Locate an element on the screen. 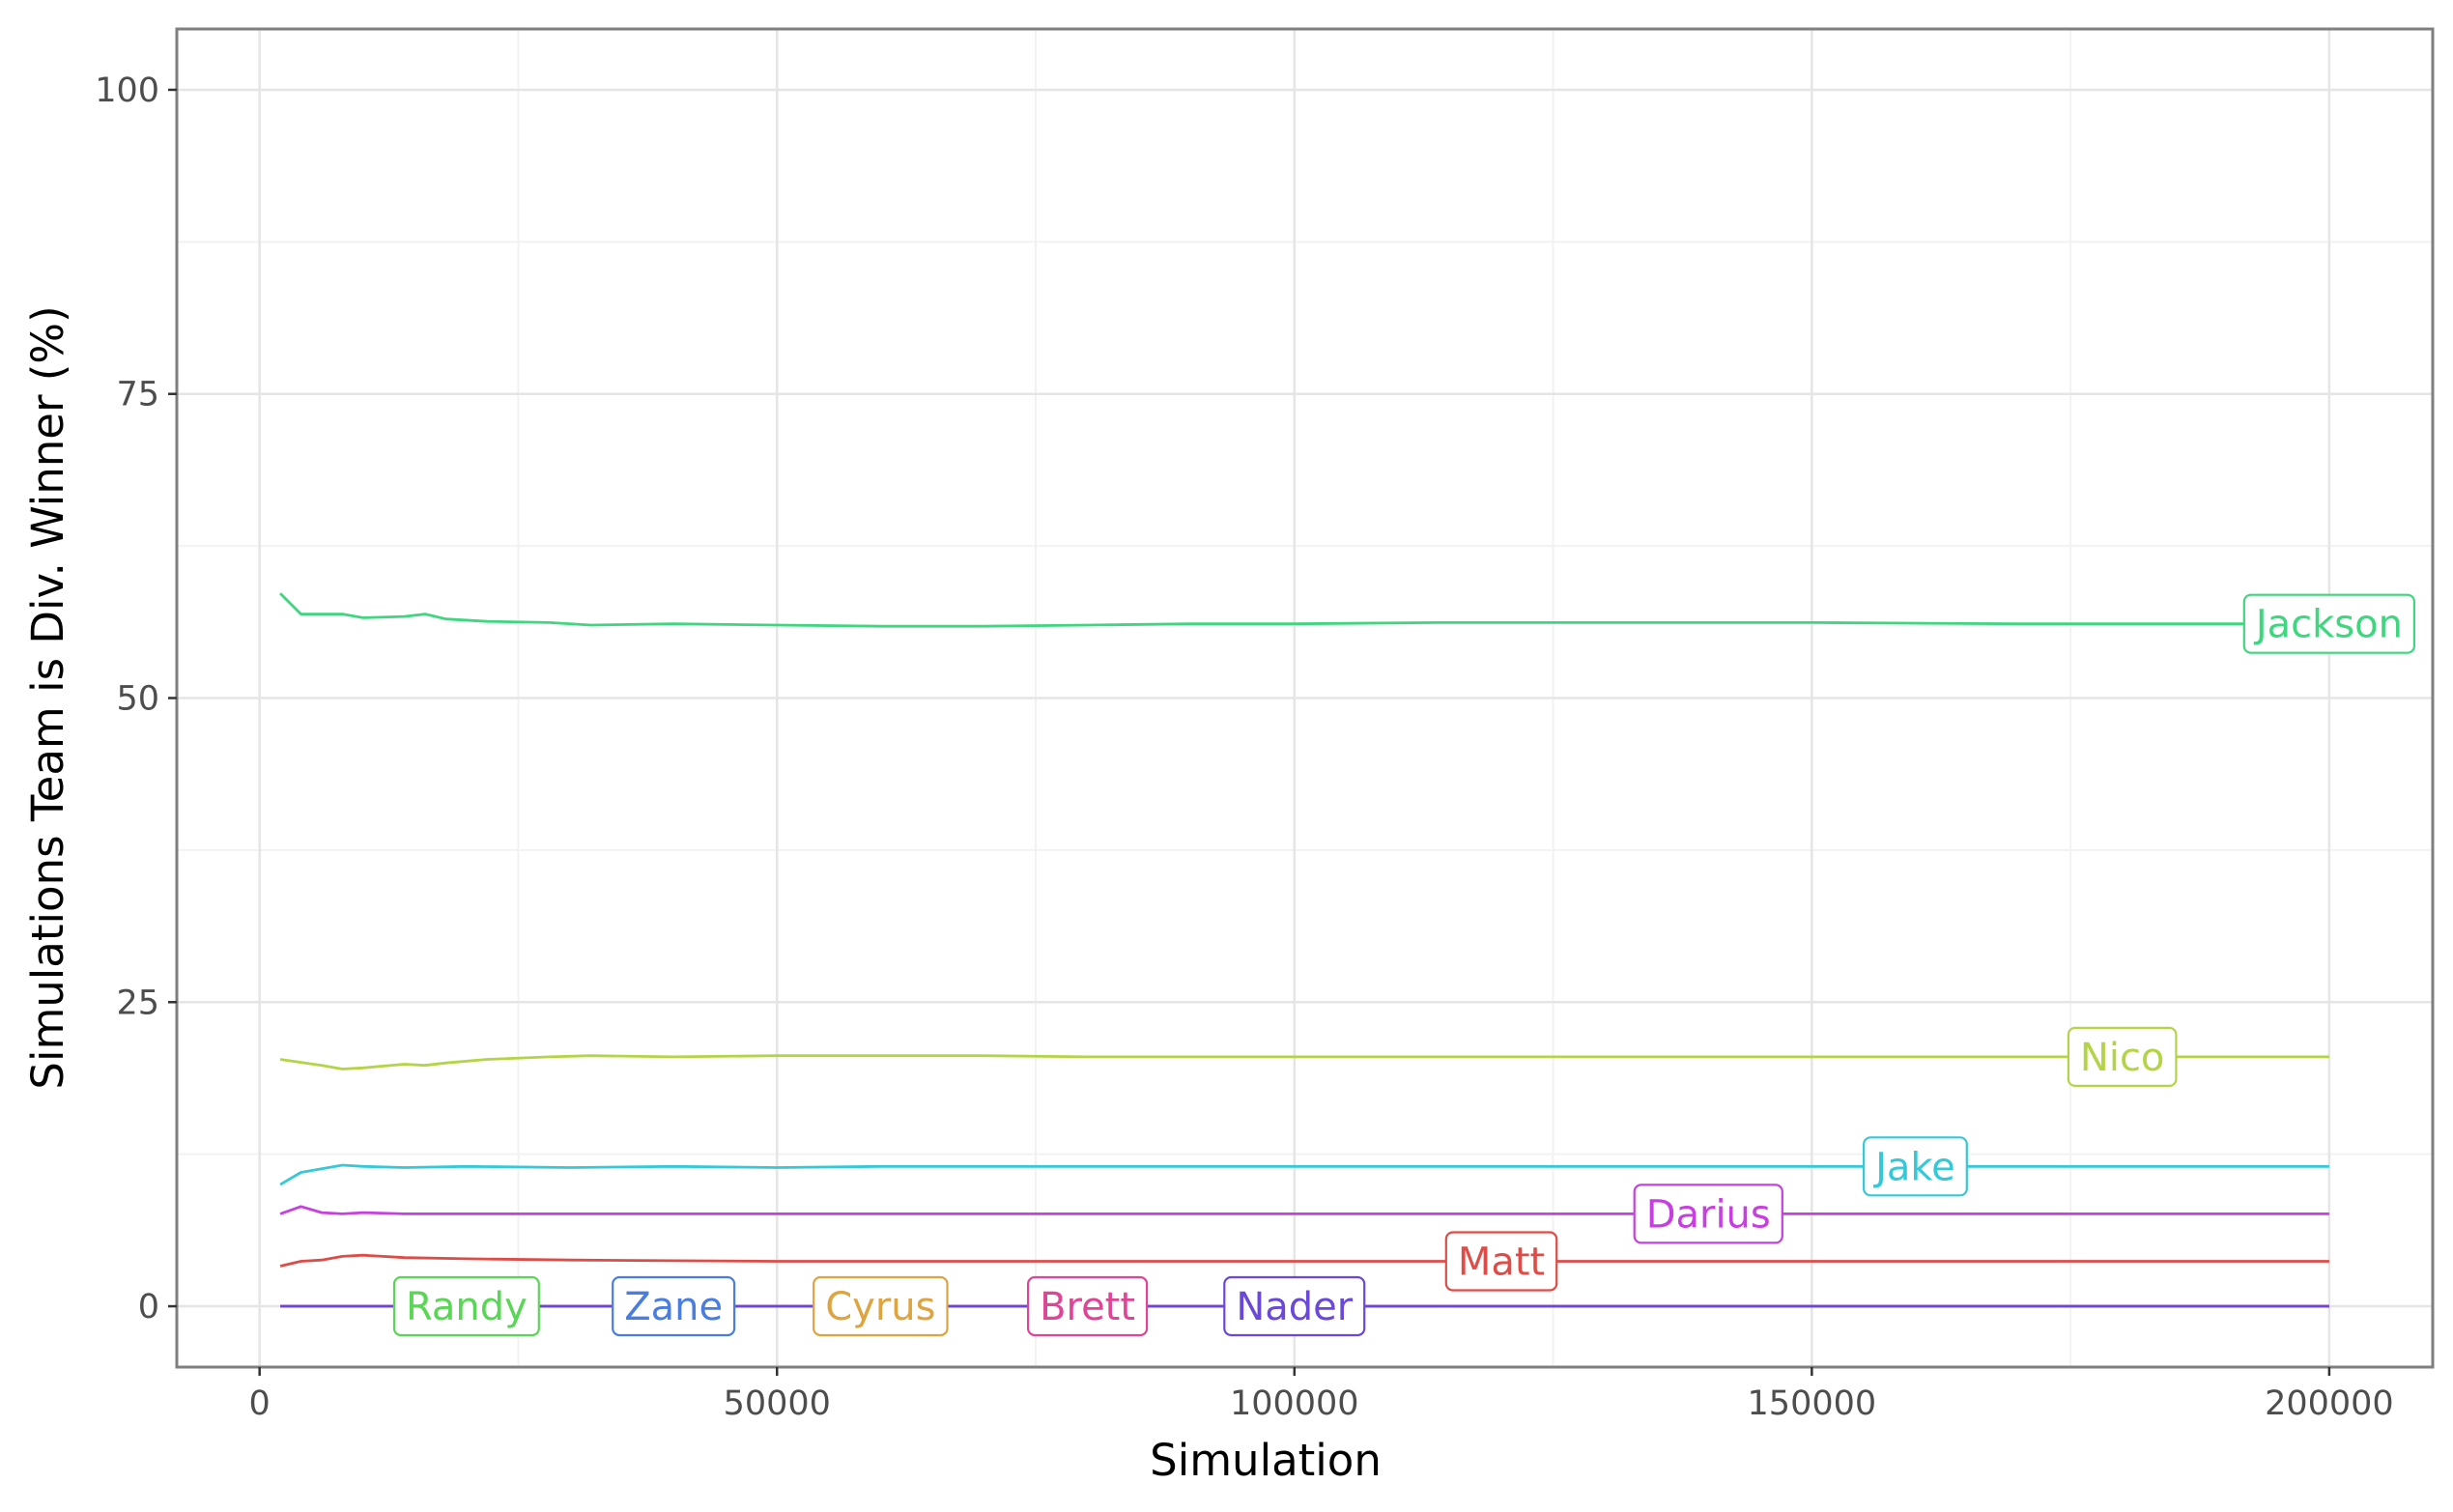 The width and height of the screenshot is (2453, 1512). series-label-jackson: Jackson is located at coordinates (2329, 623).